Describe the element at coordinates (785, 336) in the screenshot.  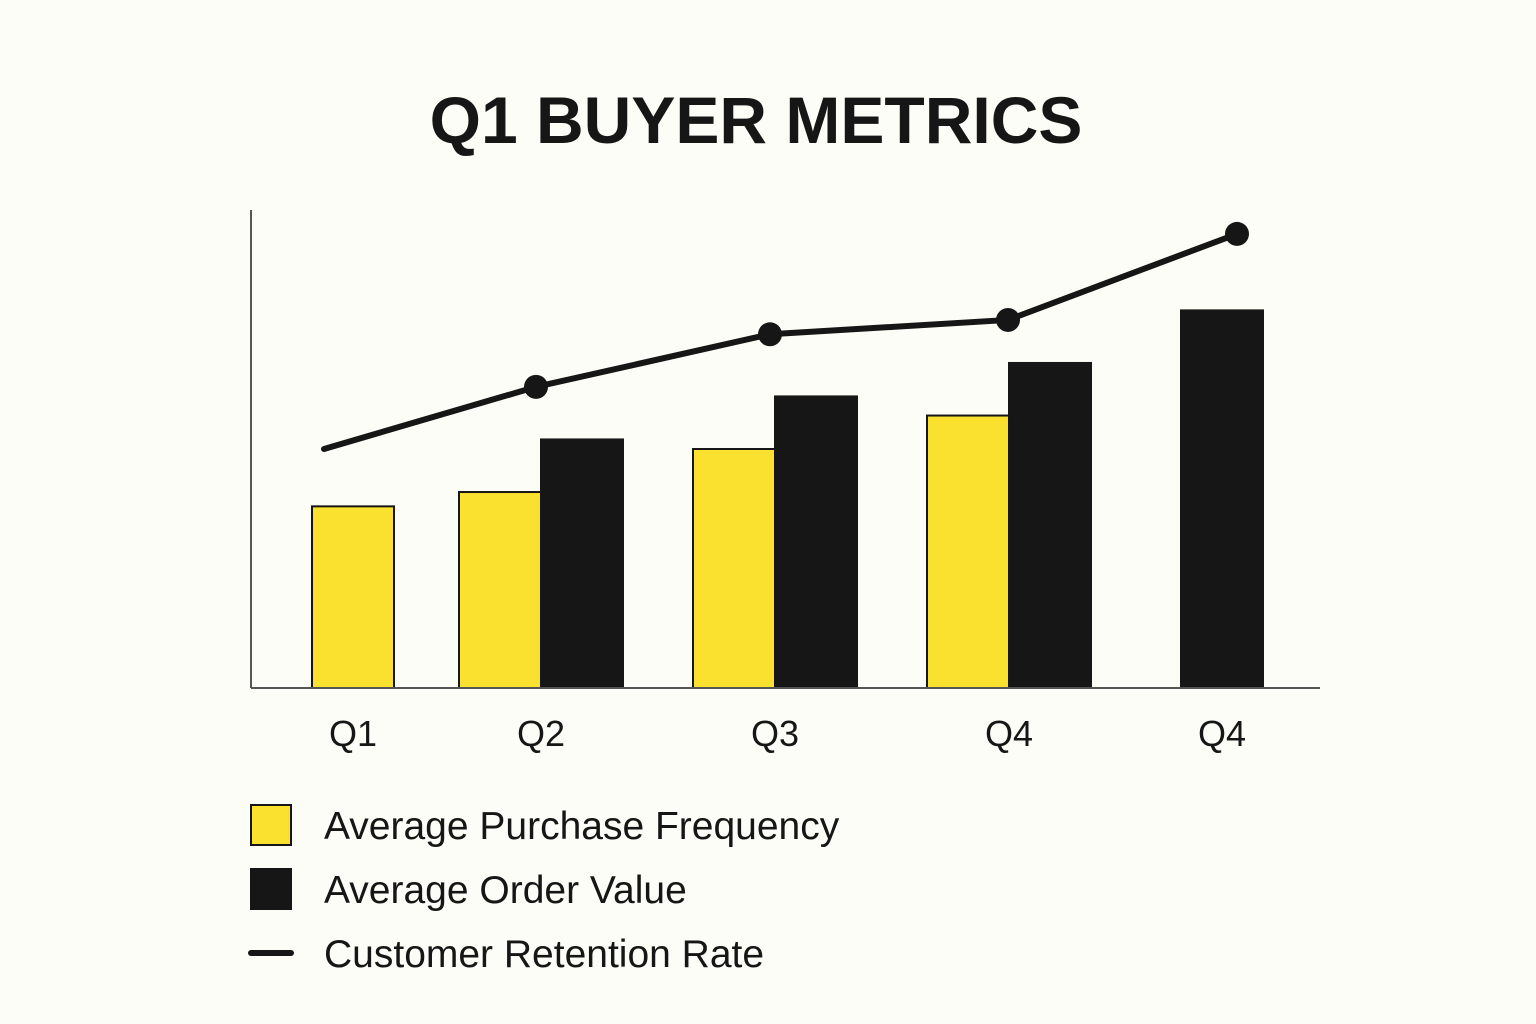
I see `retention-line` at that location.